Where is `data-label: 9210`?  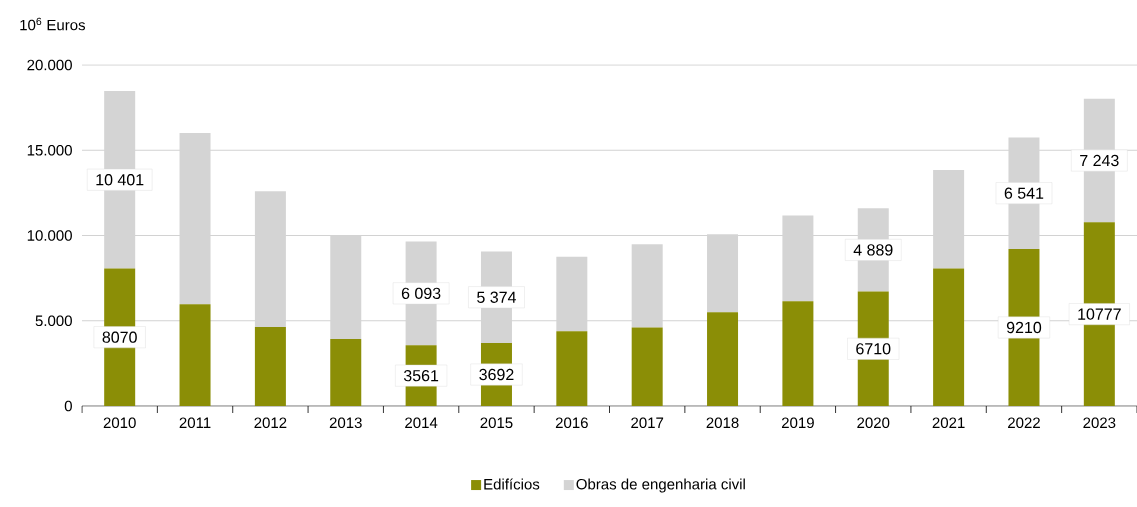
data-label: 9210 is located at coordinates (1024, 327).